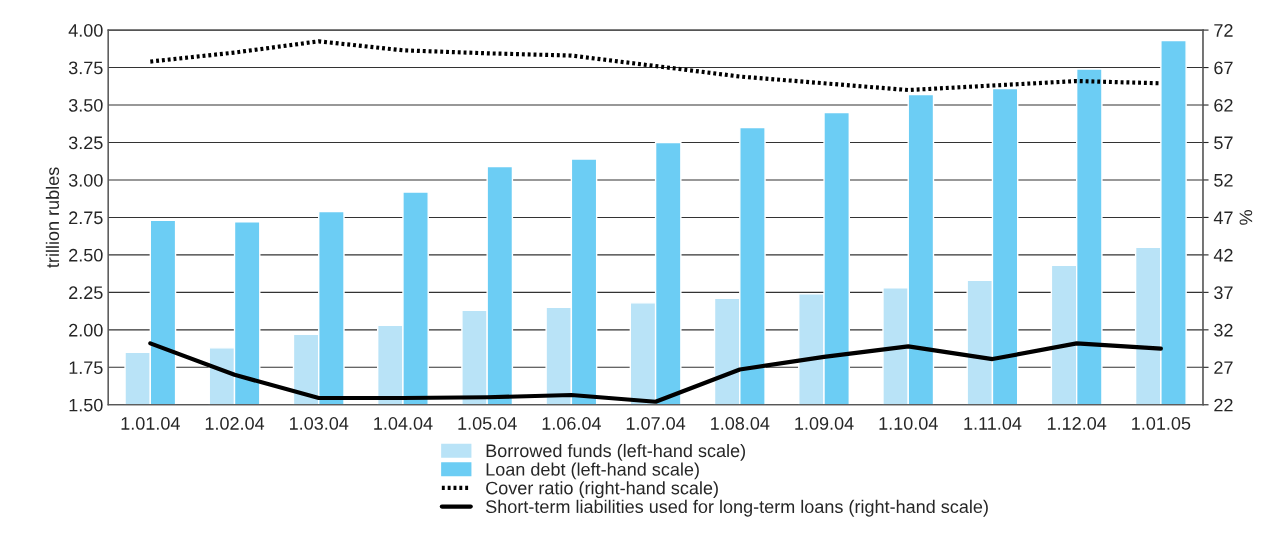  I want to click on y-tick-label: 3.50, so click(85, 105).